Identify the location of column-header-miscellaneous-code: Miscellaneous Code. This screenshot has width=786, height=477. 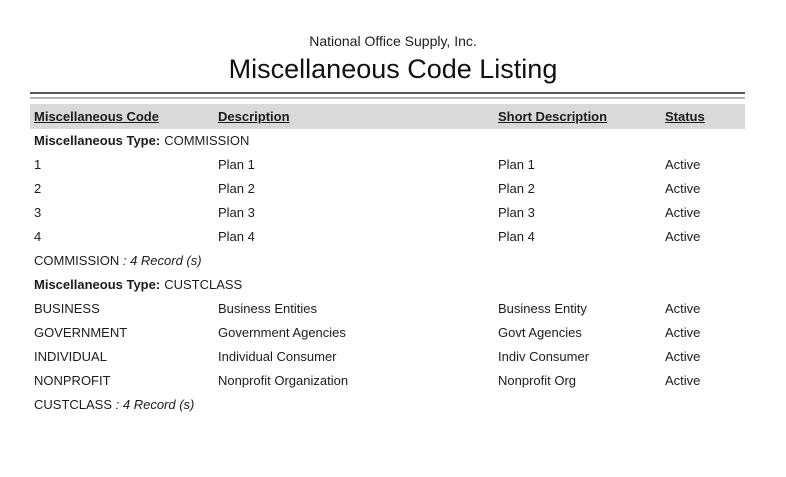
(96, 116).